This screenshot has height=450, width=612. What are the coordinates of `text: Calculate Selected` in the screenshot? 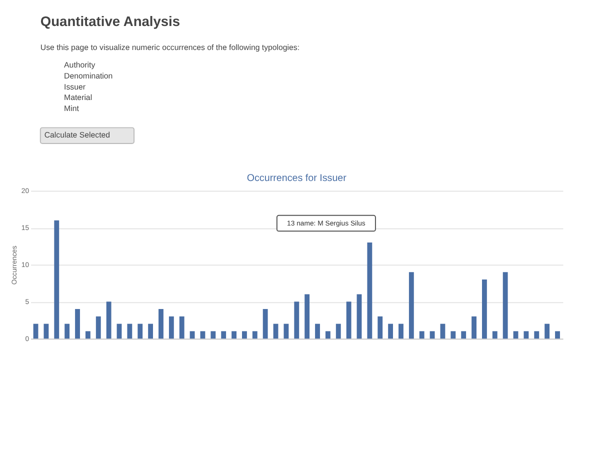 It's located at (77, 135).